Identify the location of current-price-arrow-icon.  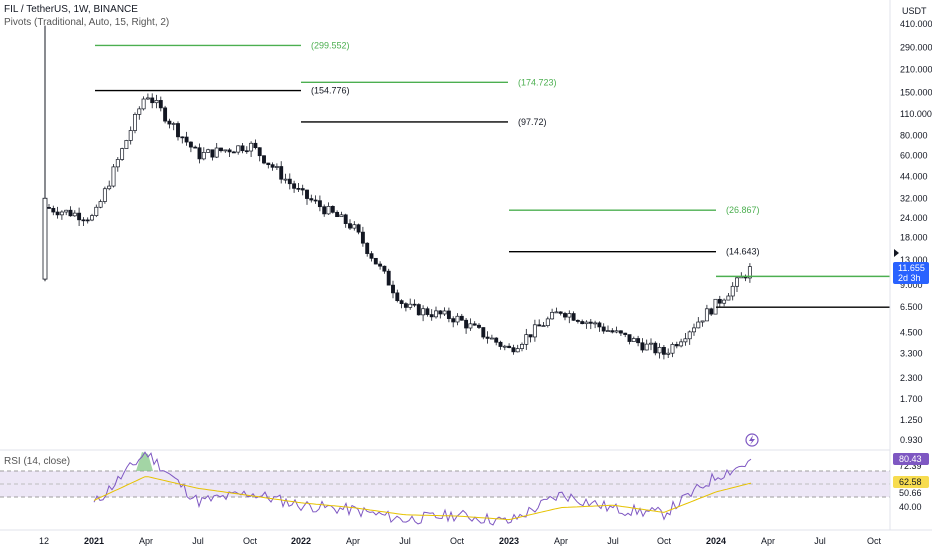
(896, 253).